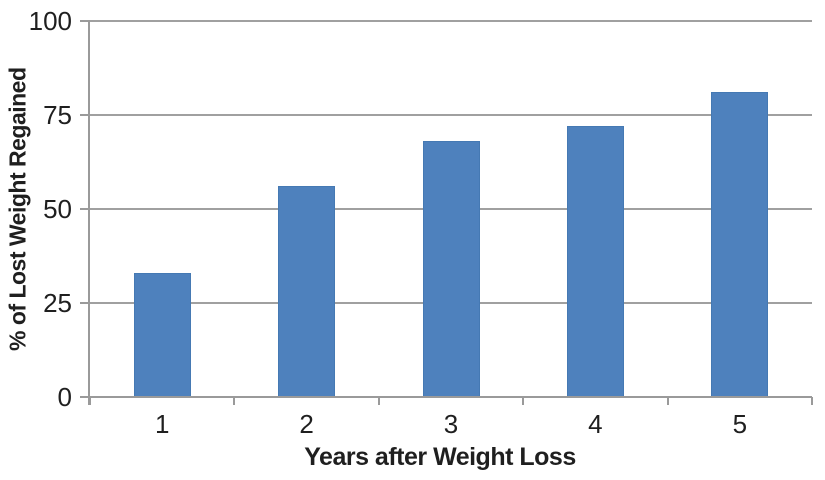 This screenshot has width=825, height=480. I want to click on x-tick-label-3: 3, so click(451, 424).